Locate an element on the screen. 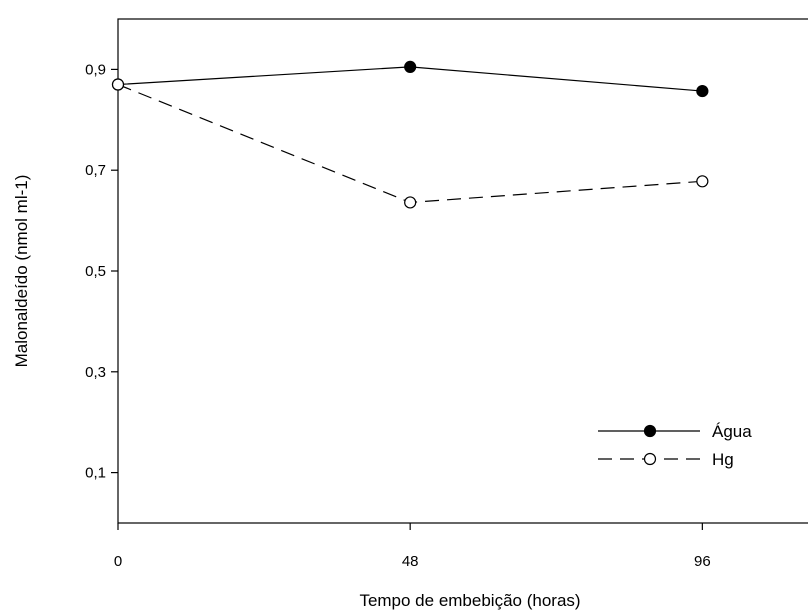  legend-label: Hg is located at coordinates (723, 459).